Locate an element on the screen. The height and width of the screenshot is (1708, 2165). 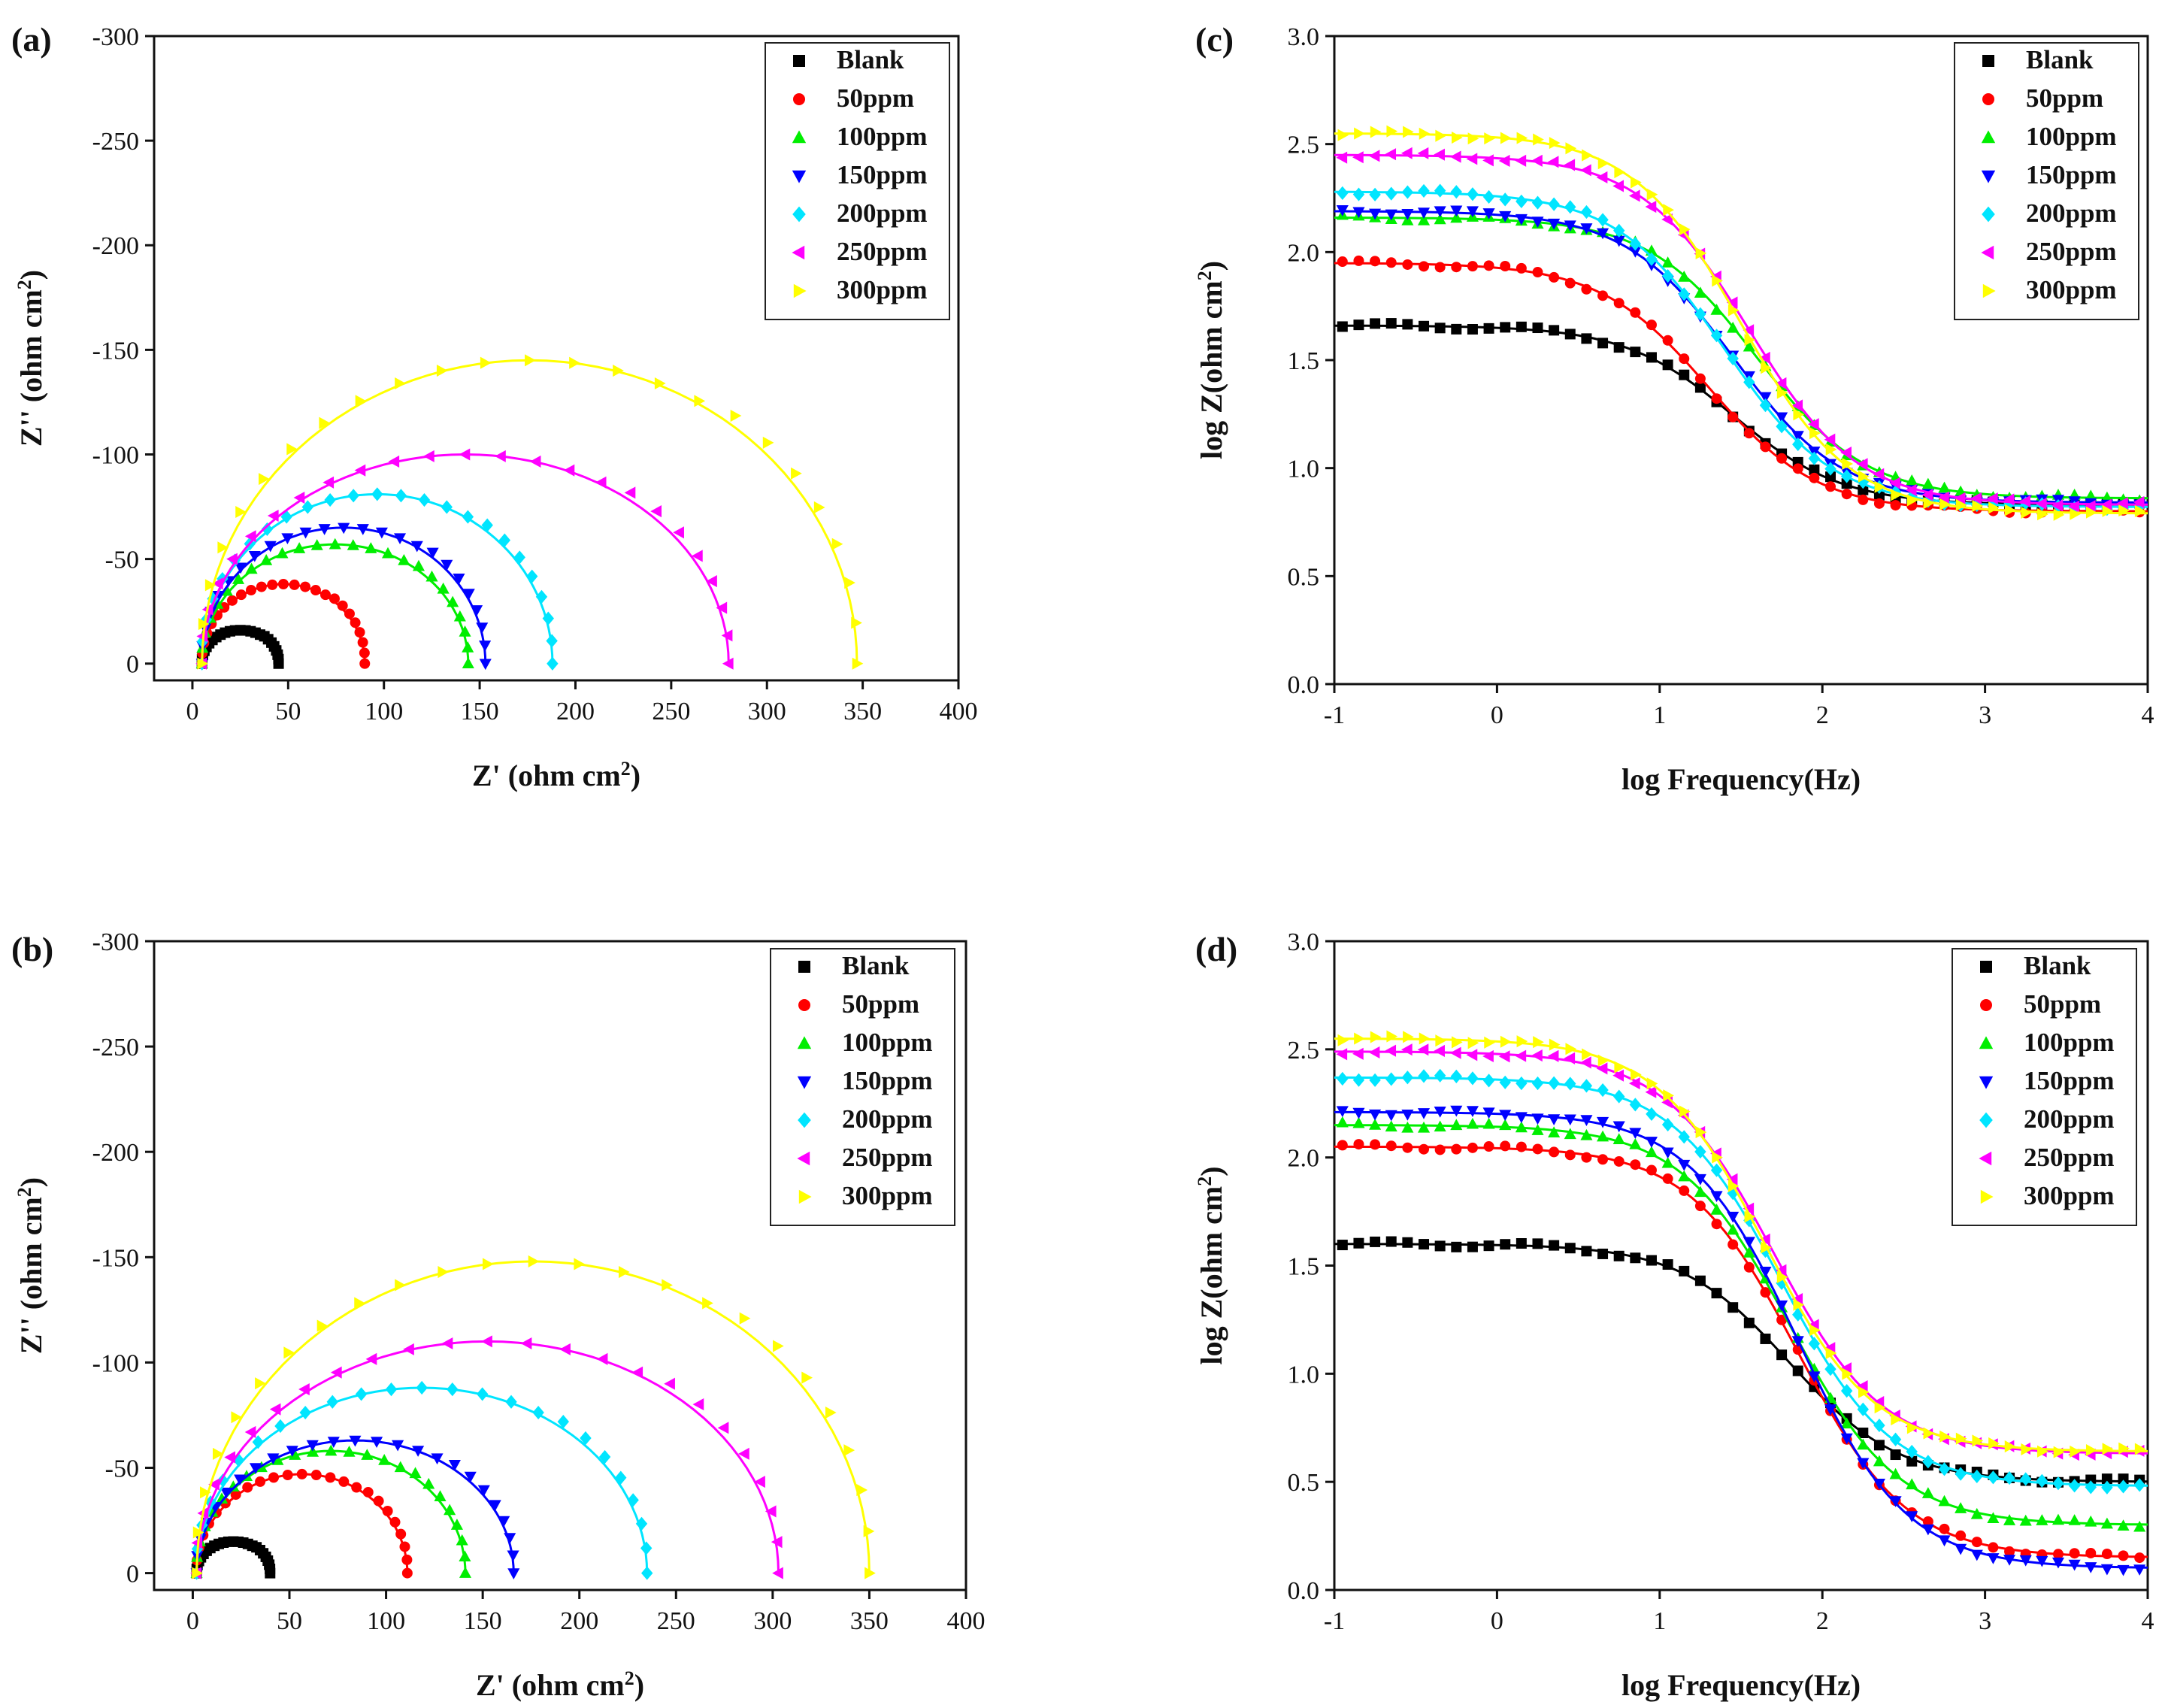
legend-box is located at coordinates (2044, 1087).